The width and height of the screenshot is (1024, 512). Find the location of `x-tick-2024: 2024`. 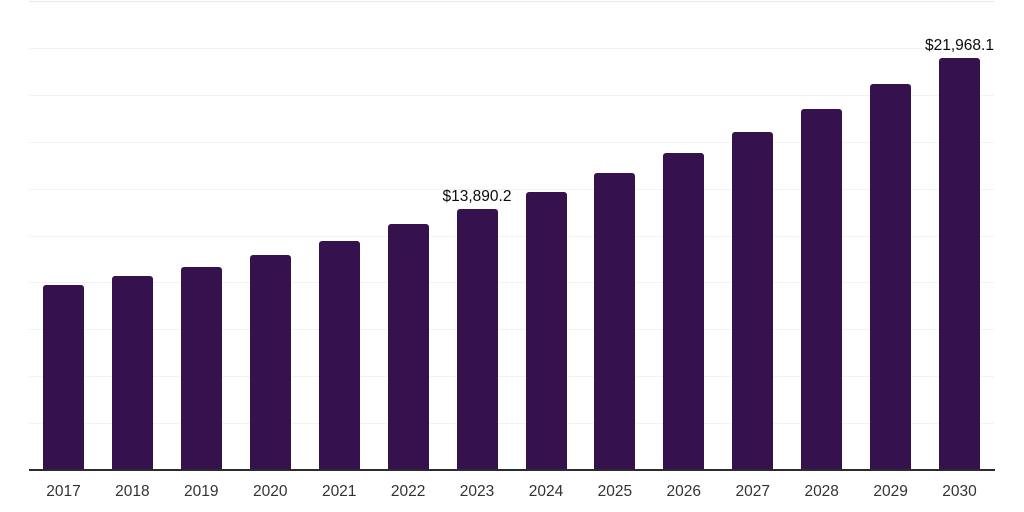

x-tick-2024: 2024 is located at coordinates (546, 491).